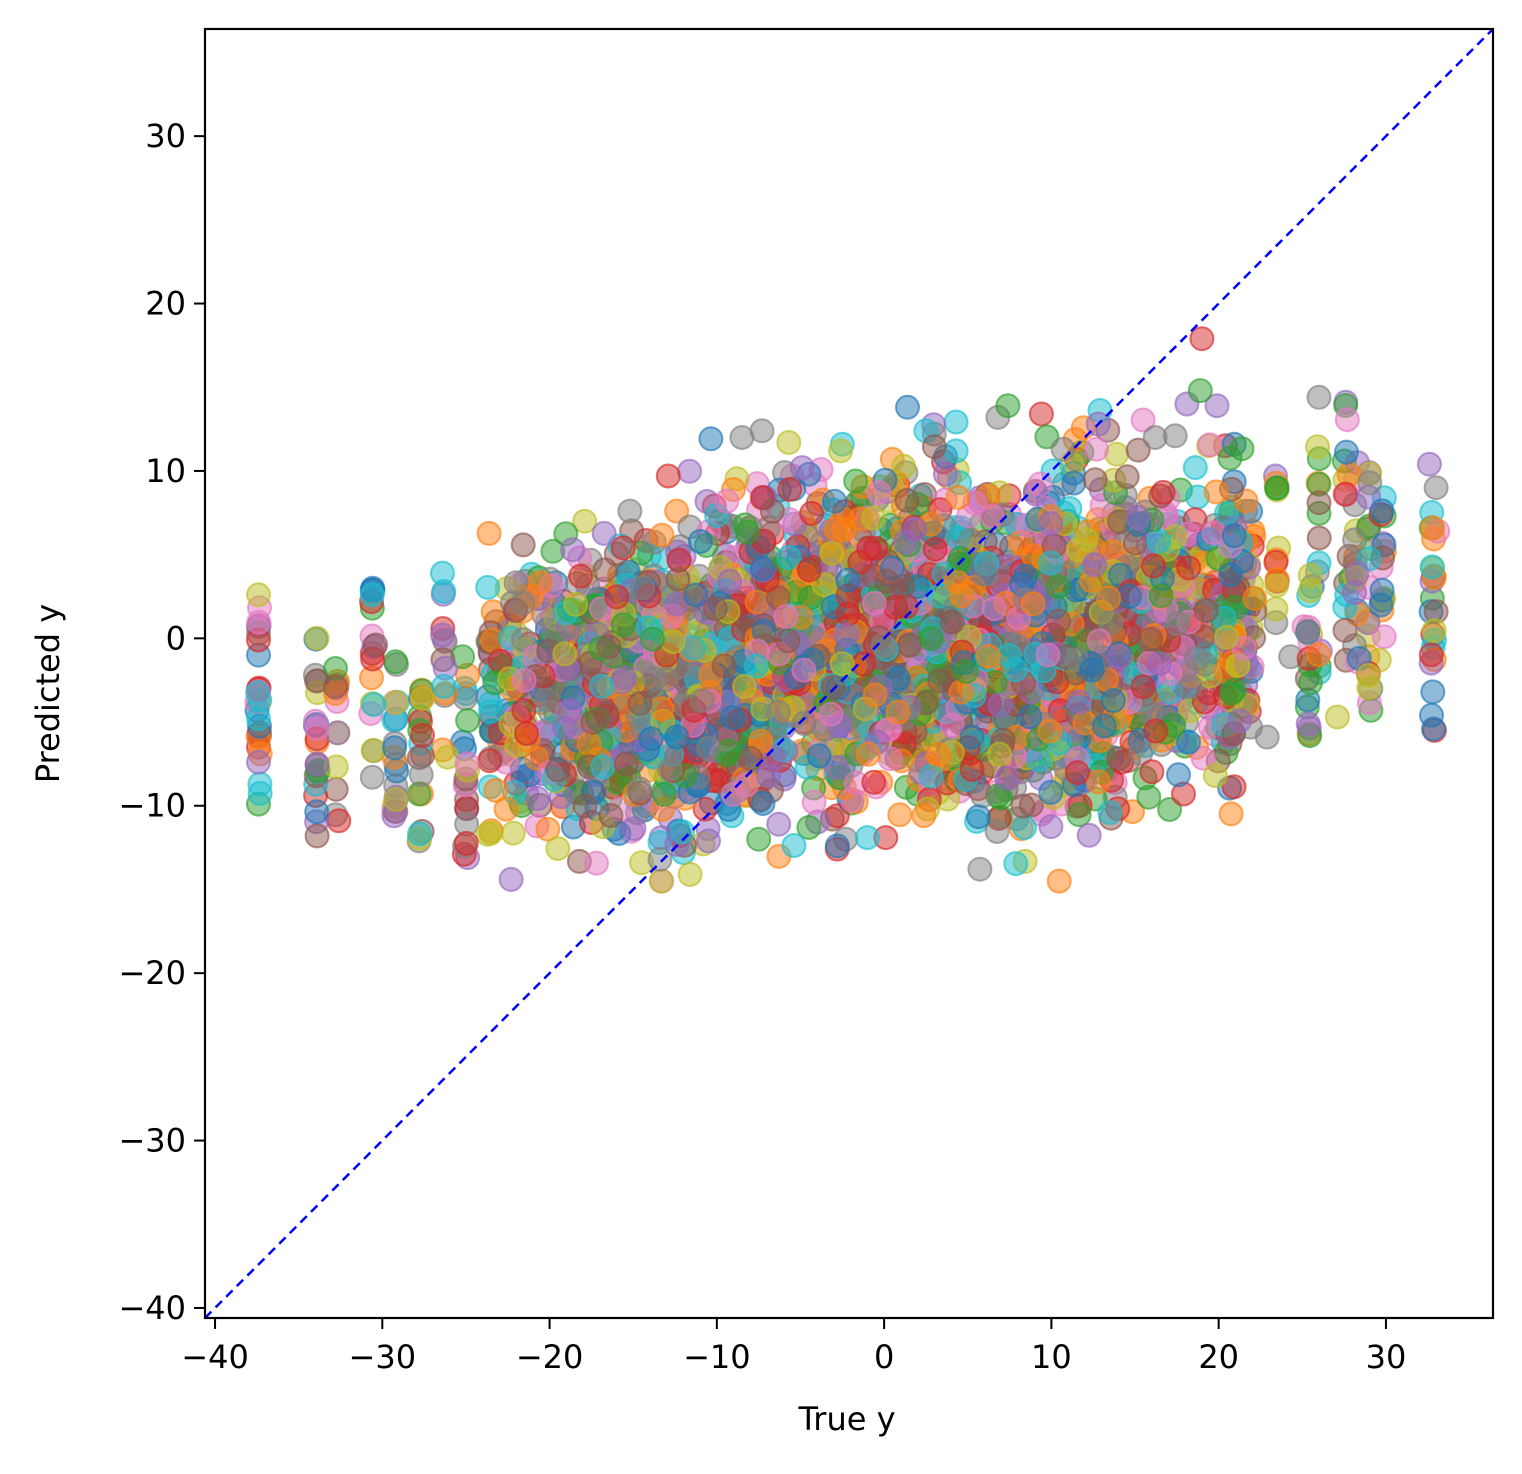 The height and width of the screenshot is (1474, 1522). What do you see at coordinates (215, 1357) in the screenshot?
I see `x-tick-label: −40` at bounding box center [215, 1357].